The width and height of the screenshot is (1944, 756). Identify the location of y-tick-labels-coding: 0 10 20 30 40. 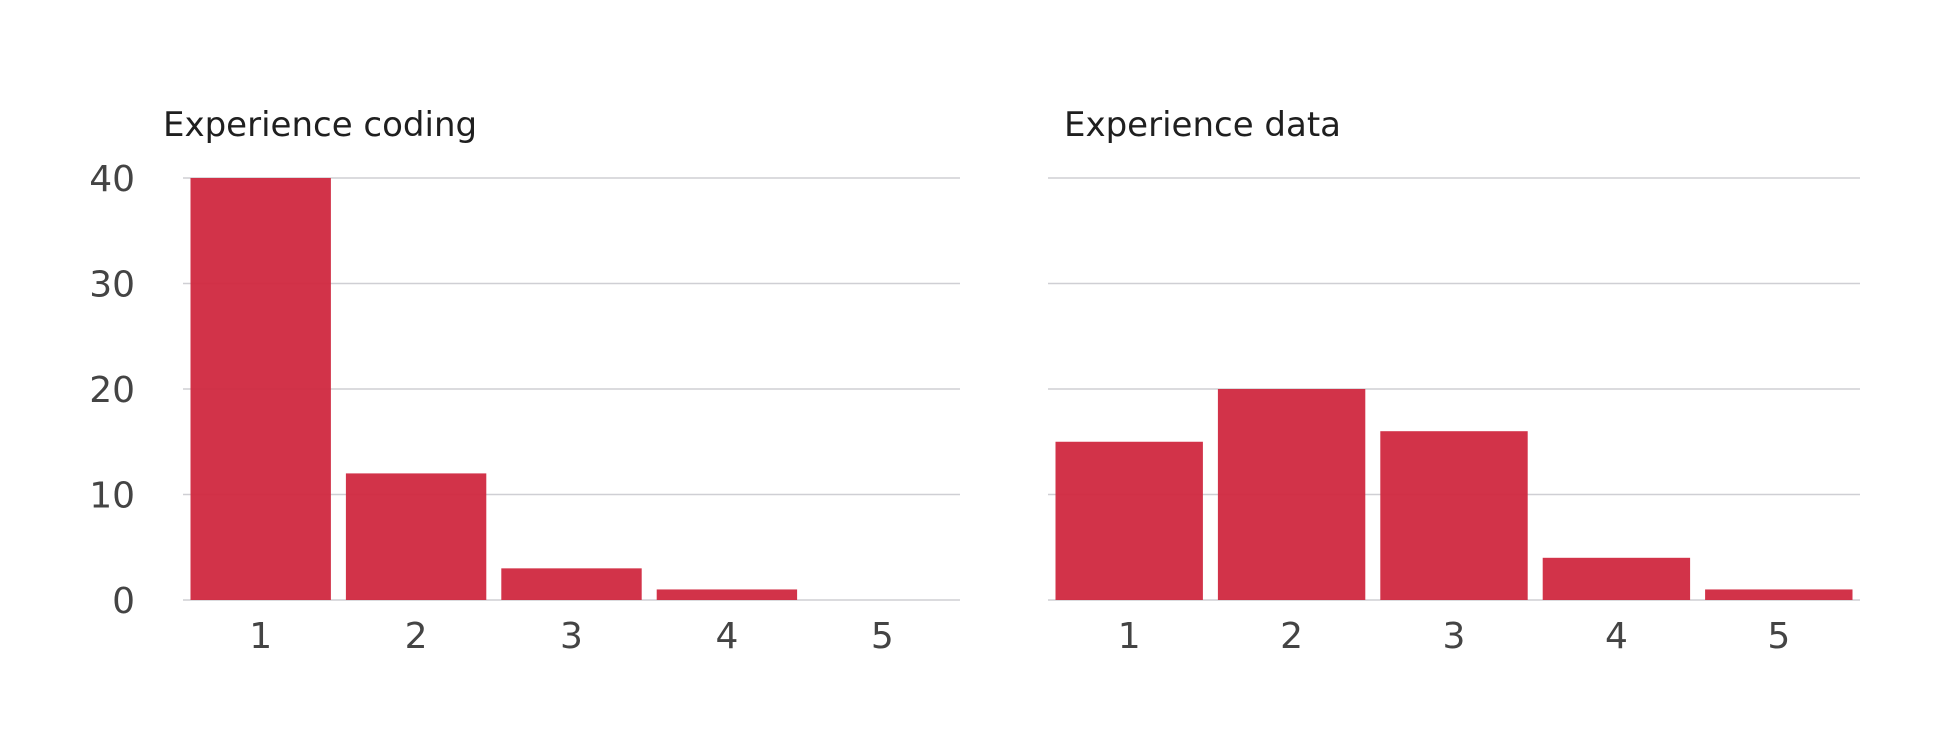
(112, 390).